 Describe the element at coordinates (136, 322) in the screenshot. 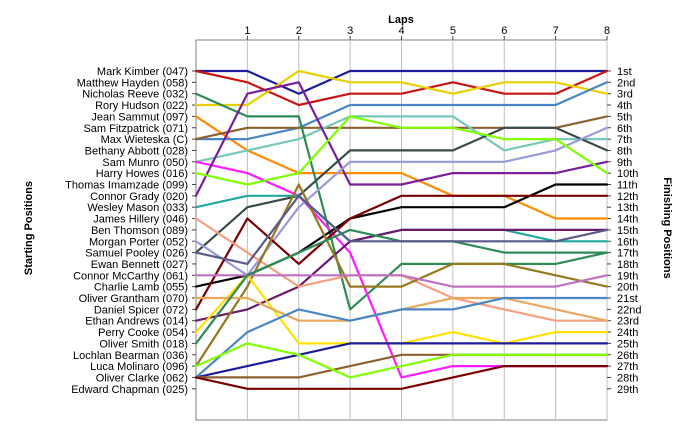

I see `starting-position-label: Ethan Andrews (014)` at that location.